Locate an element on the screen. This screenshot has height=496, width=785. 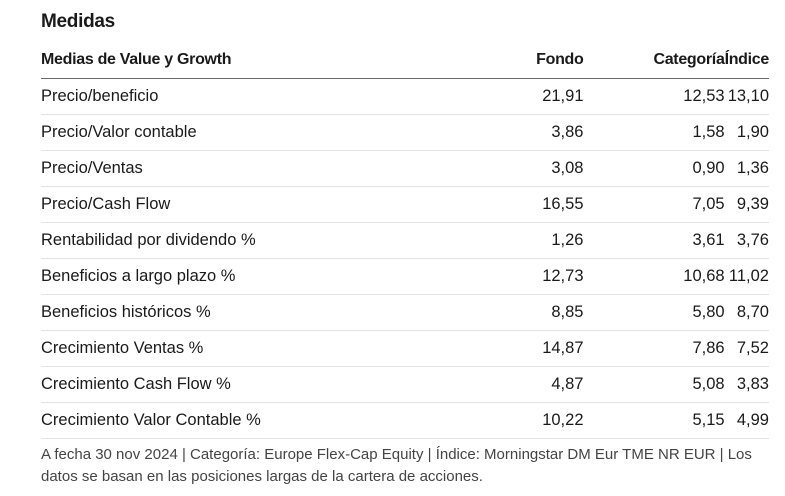
row-label: Beneficios a largo plazo % is located at coordinates (241, 276).